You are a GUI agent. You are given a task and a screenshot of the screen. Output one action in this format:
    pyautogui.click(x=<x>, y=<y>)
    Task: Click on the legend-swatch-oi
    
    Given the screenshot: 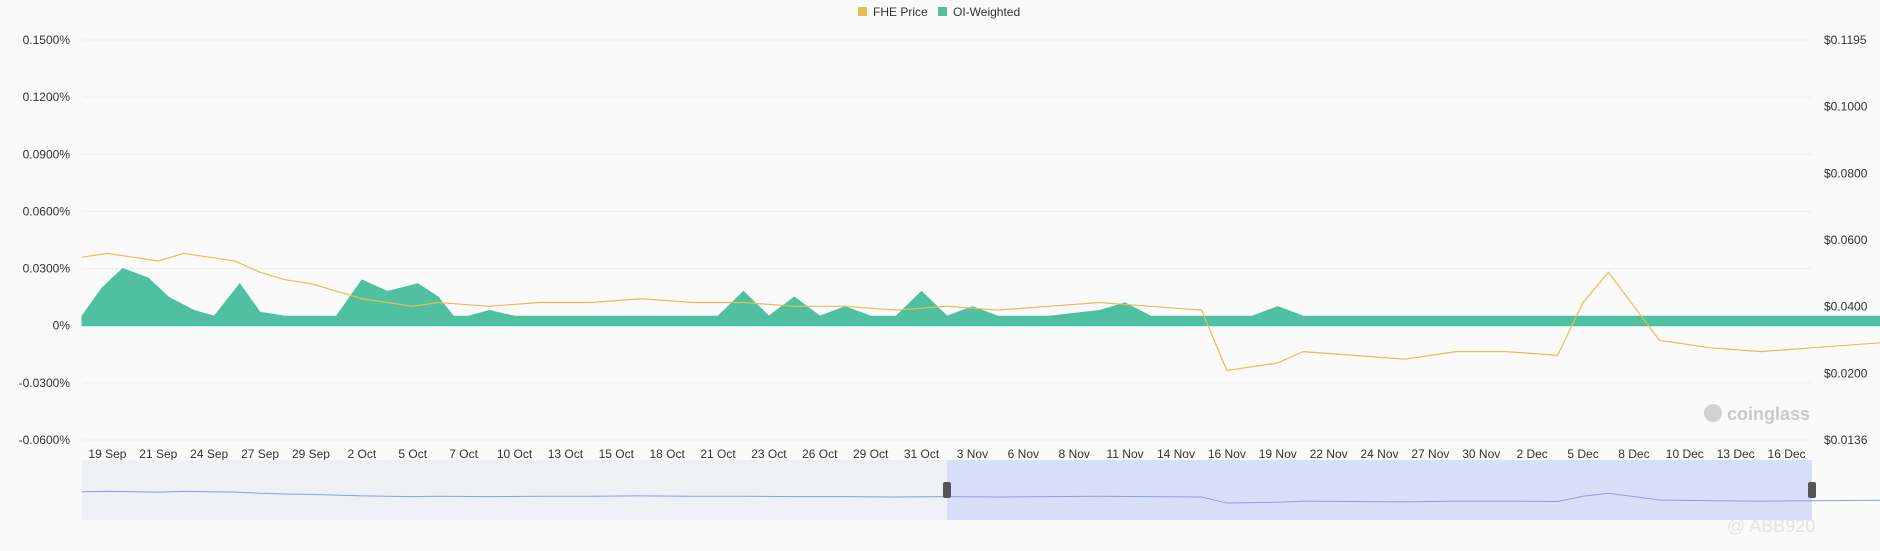 What is the action you would take?
    pyautogui.click(x=942, y=11)
    